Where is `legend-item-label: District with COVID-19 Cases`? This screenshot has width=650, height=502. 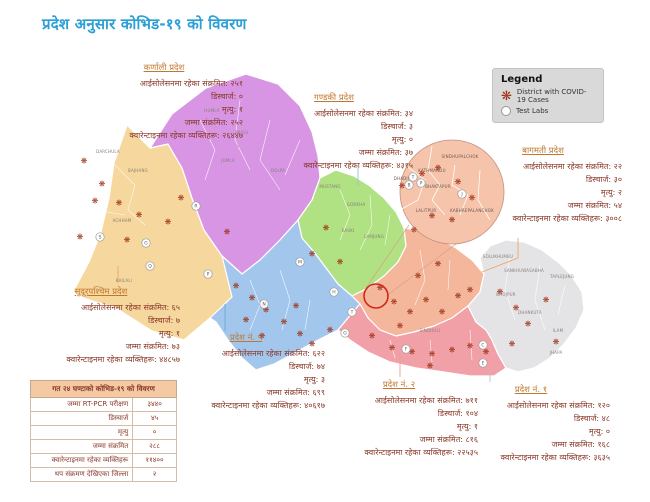
legend-item-label: District with COVID-19 Cases is located at coordinates (551, 96).